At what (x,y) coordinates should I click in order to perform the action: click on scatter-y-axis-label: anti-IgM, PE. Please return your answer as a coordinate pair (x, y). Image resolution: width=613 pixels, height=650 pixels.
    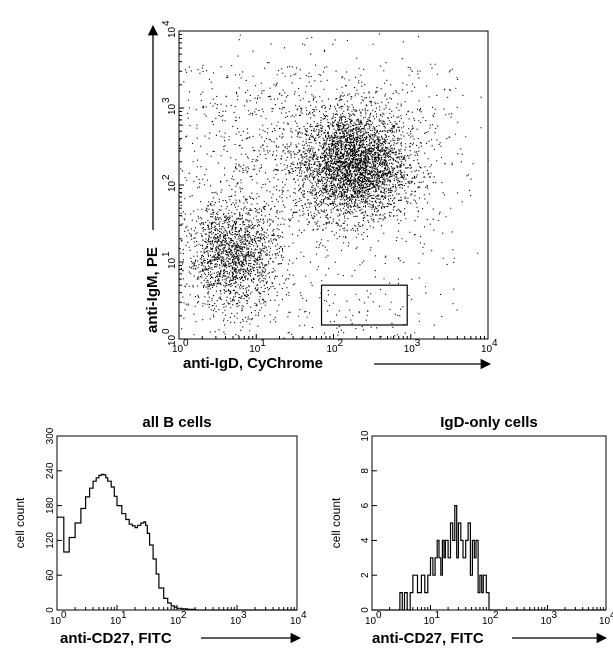
    Looking at the image, I should click on (152, 290).